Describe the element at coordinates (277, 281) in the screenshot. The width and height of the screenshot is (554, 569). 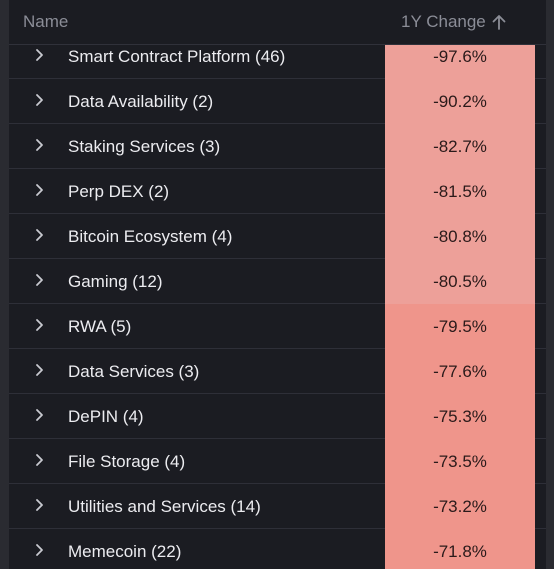
I see `table-row: Gaming (12) -80.5%` at that location.